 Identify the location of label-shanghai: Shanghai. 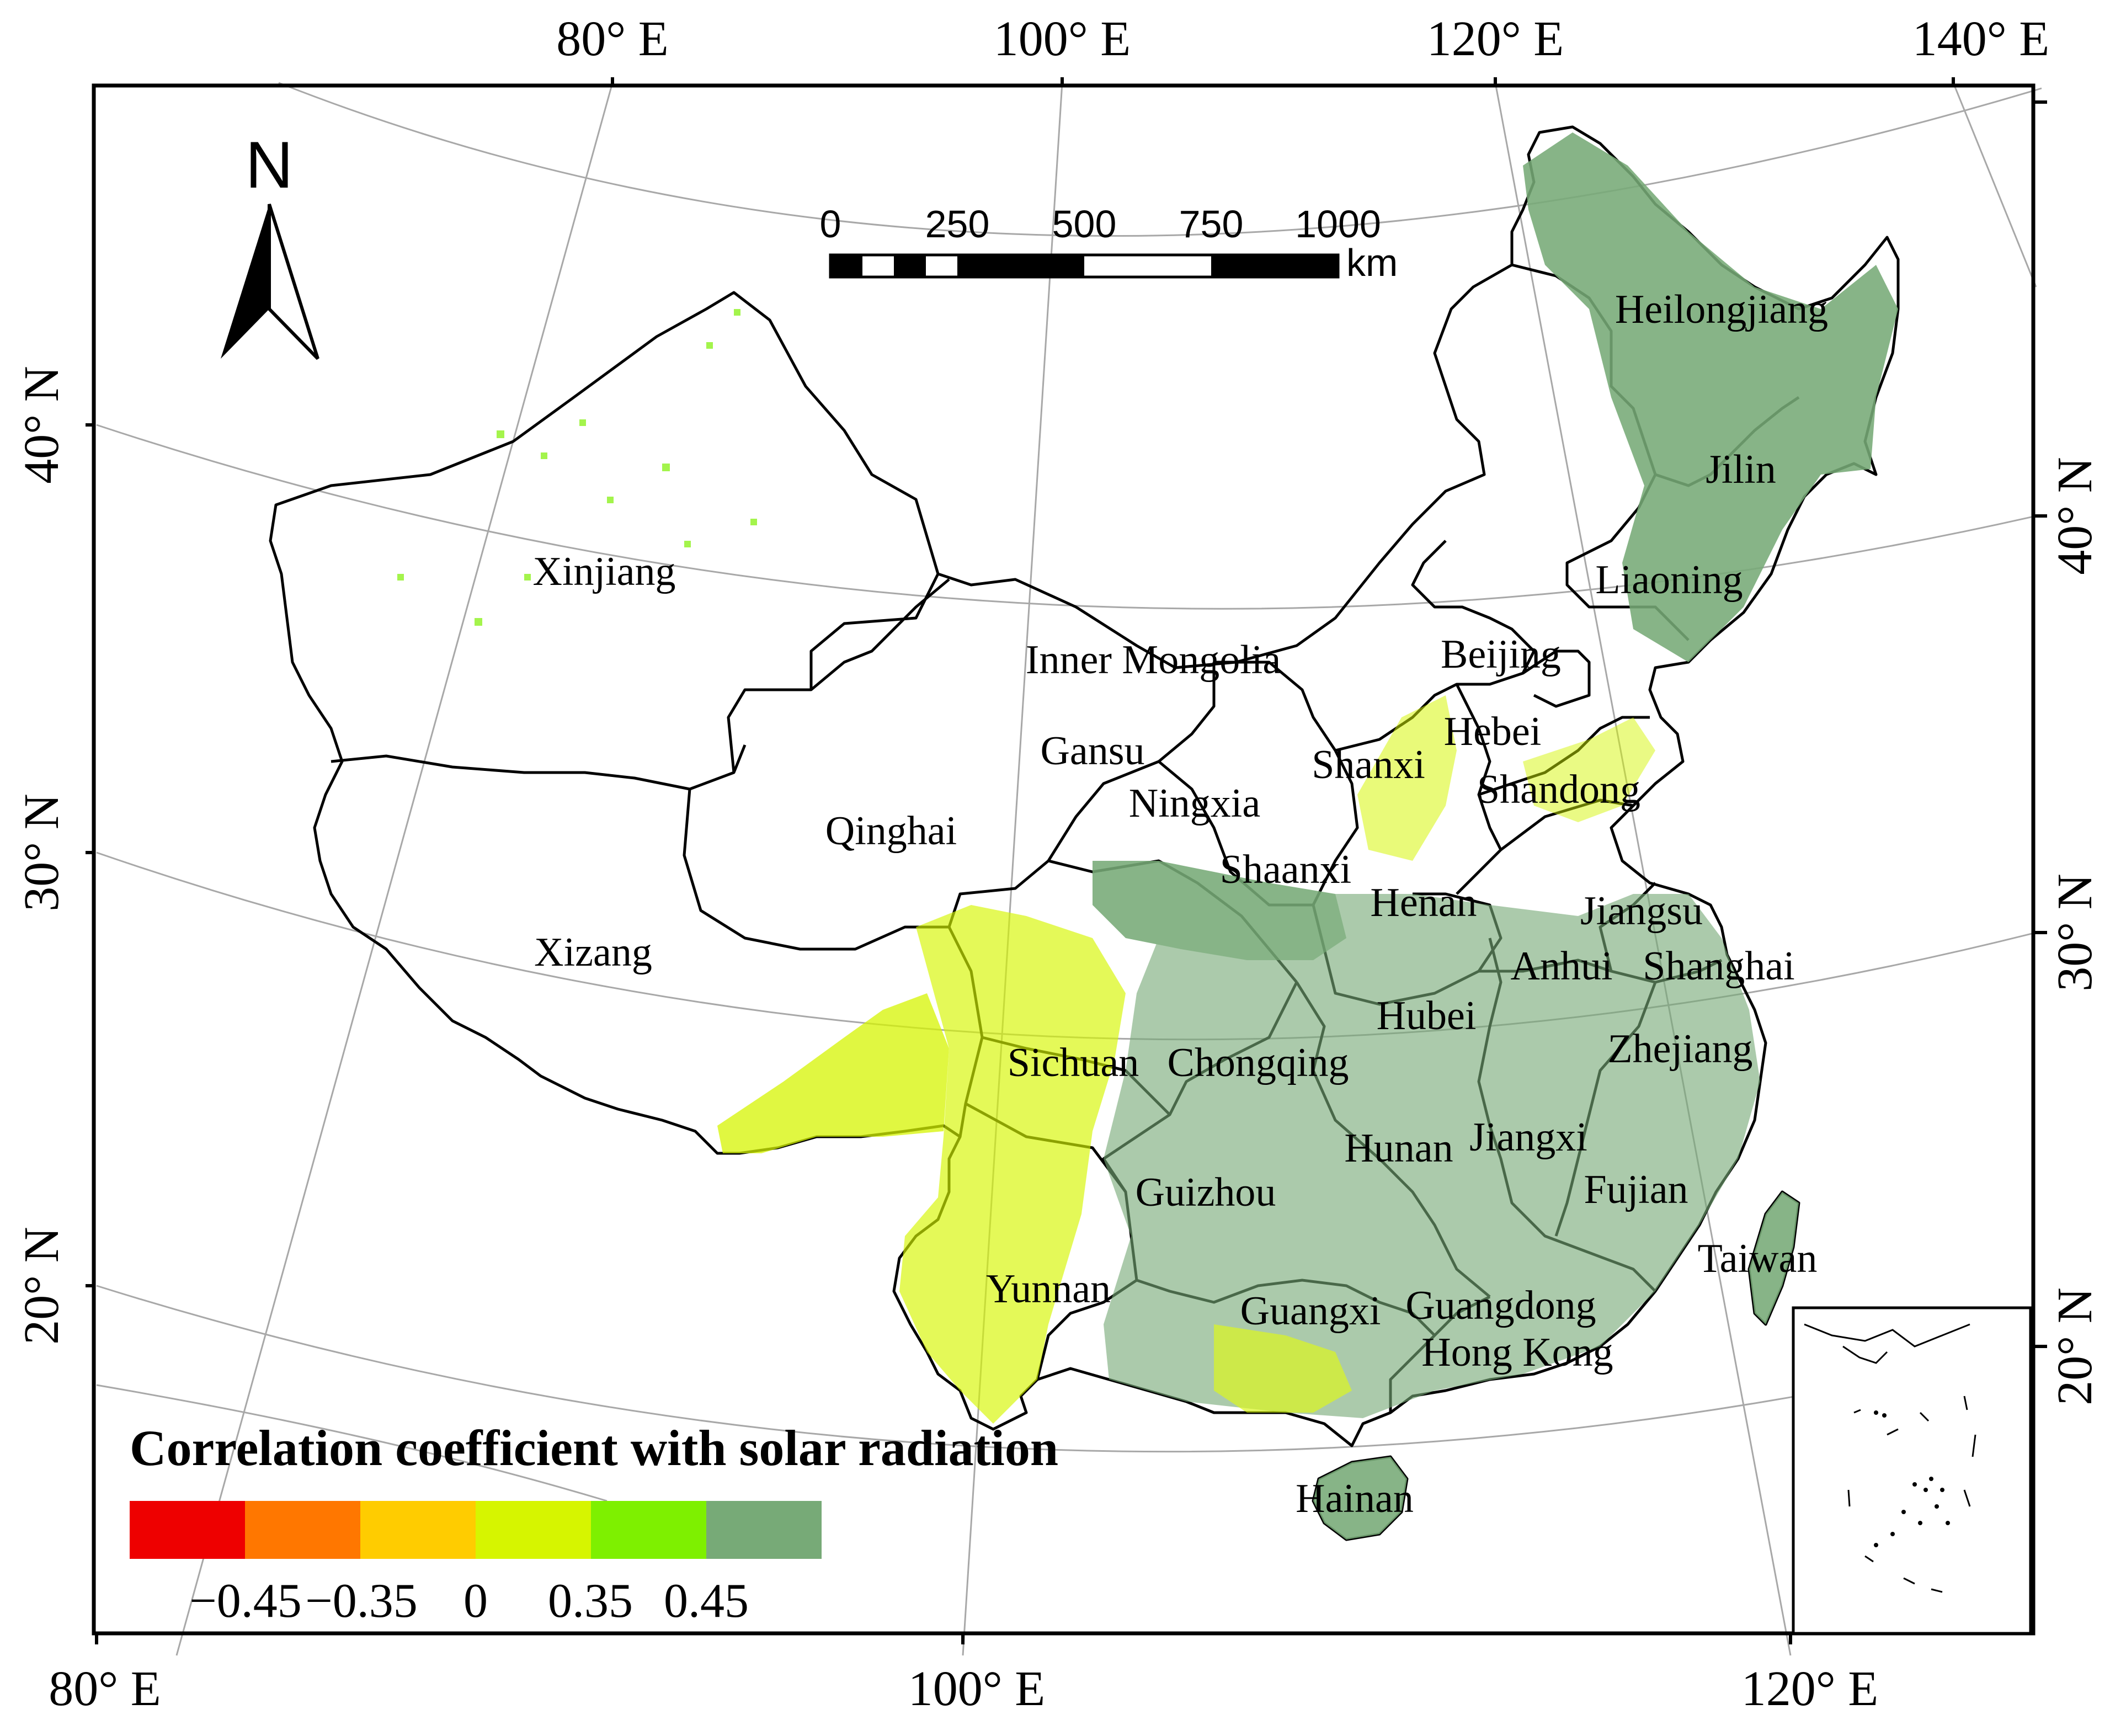
(1718, 966).